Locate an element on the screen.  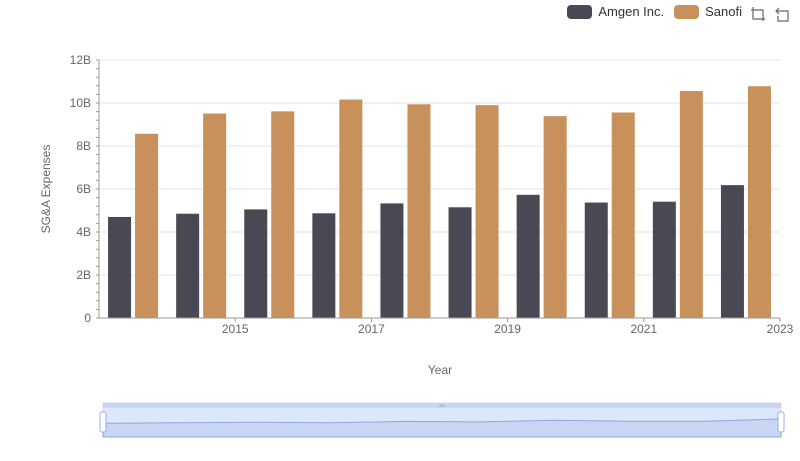
y-tick-labels: 0 2B 4B 6B 8B 10B 12B is located at coordinates (81, 189).